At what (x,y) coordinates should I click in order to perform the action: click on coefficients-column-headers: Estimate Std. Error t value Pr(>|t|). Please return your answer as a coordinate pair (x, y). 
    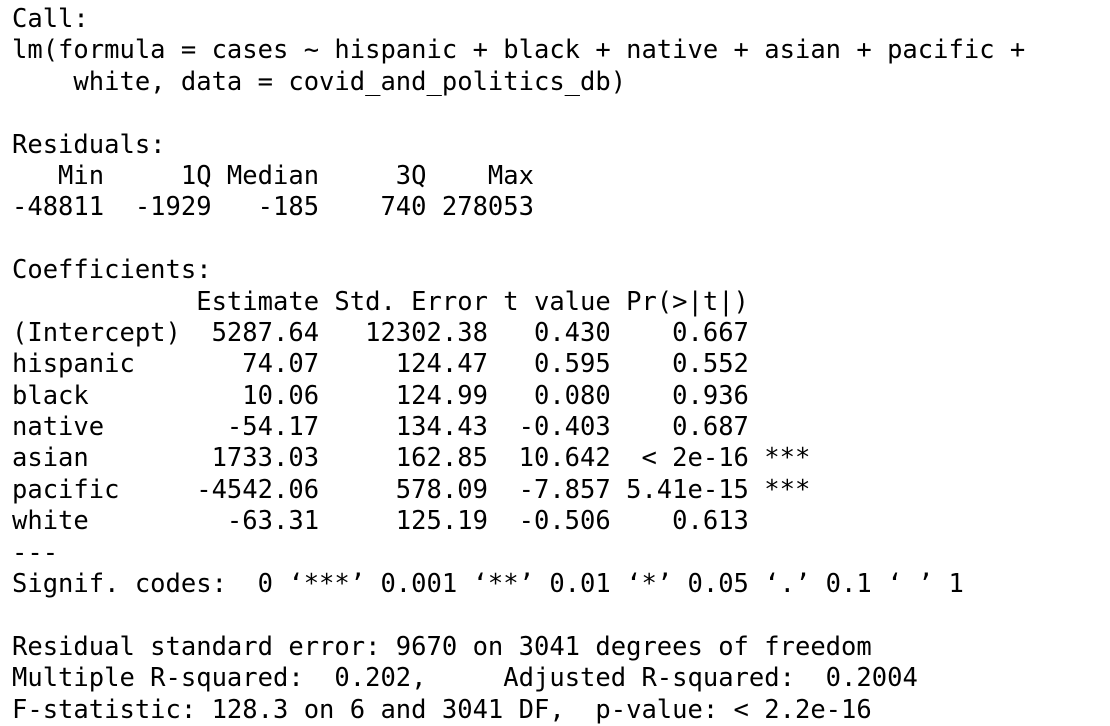
    Looking at the image, I should click on (411, 301).